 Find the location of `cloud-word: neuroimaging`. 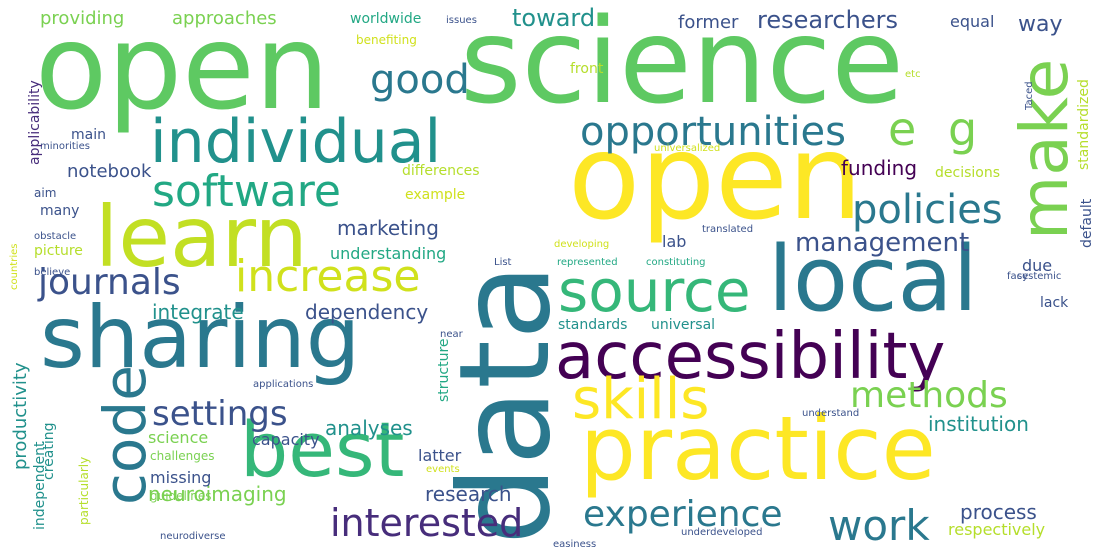

cloud-word: neuroimaging is located at coordinates (217, 494).